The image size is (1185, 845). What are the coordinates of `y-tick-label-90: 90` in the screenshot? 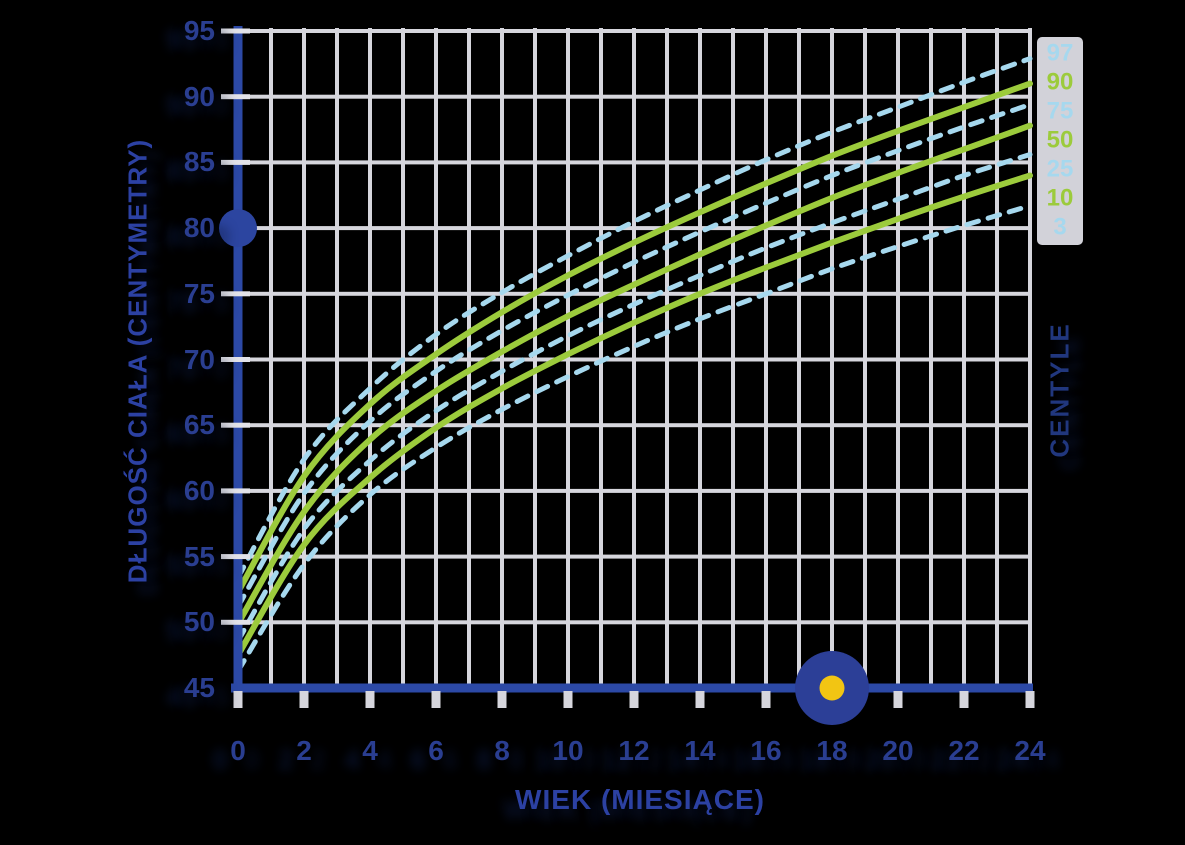 It's located at (199, 96).